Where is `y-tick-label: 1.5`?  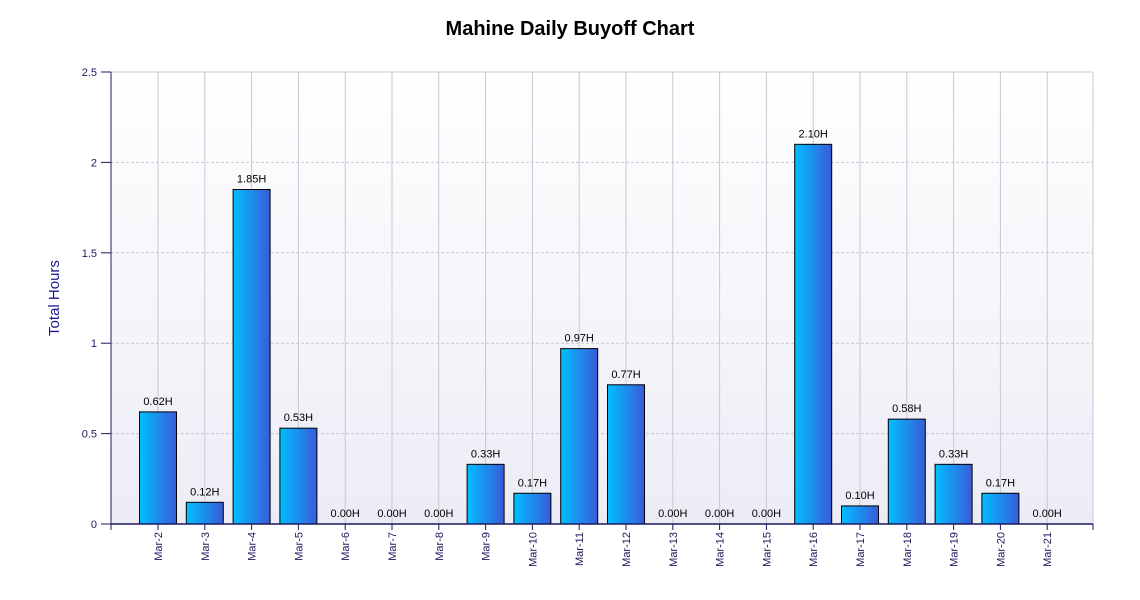
y-tick-label: 1.5 is located at coordinates (89, 254).